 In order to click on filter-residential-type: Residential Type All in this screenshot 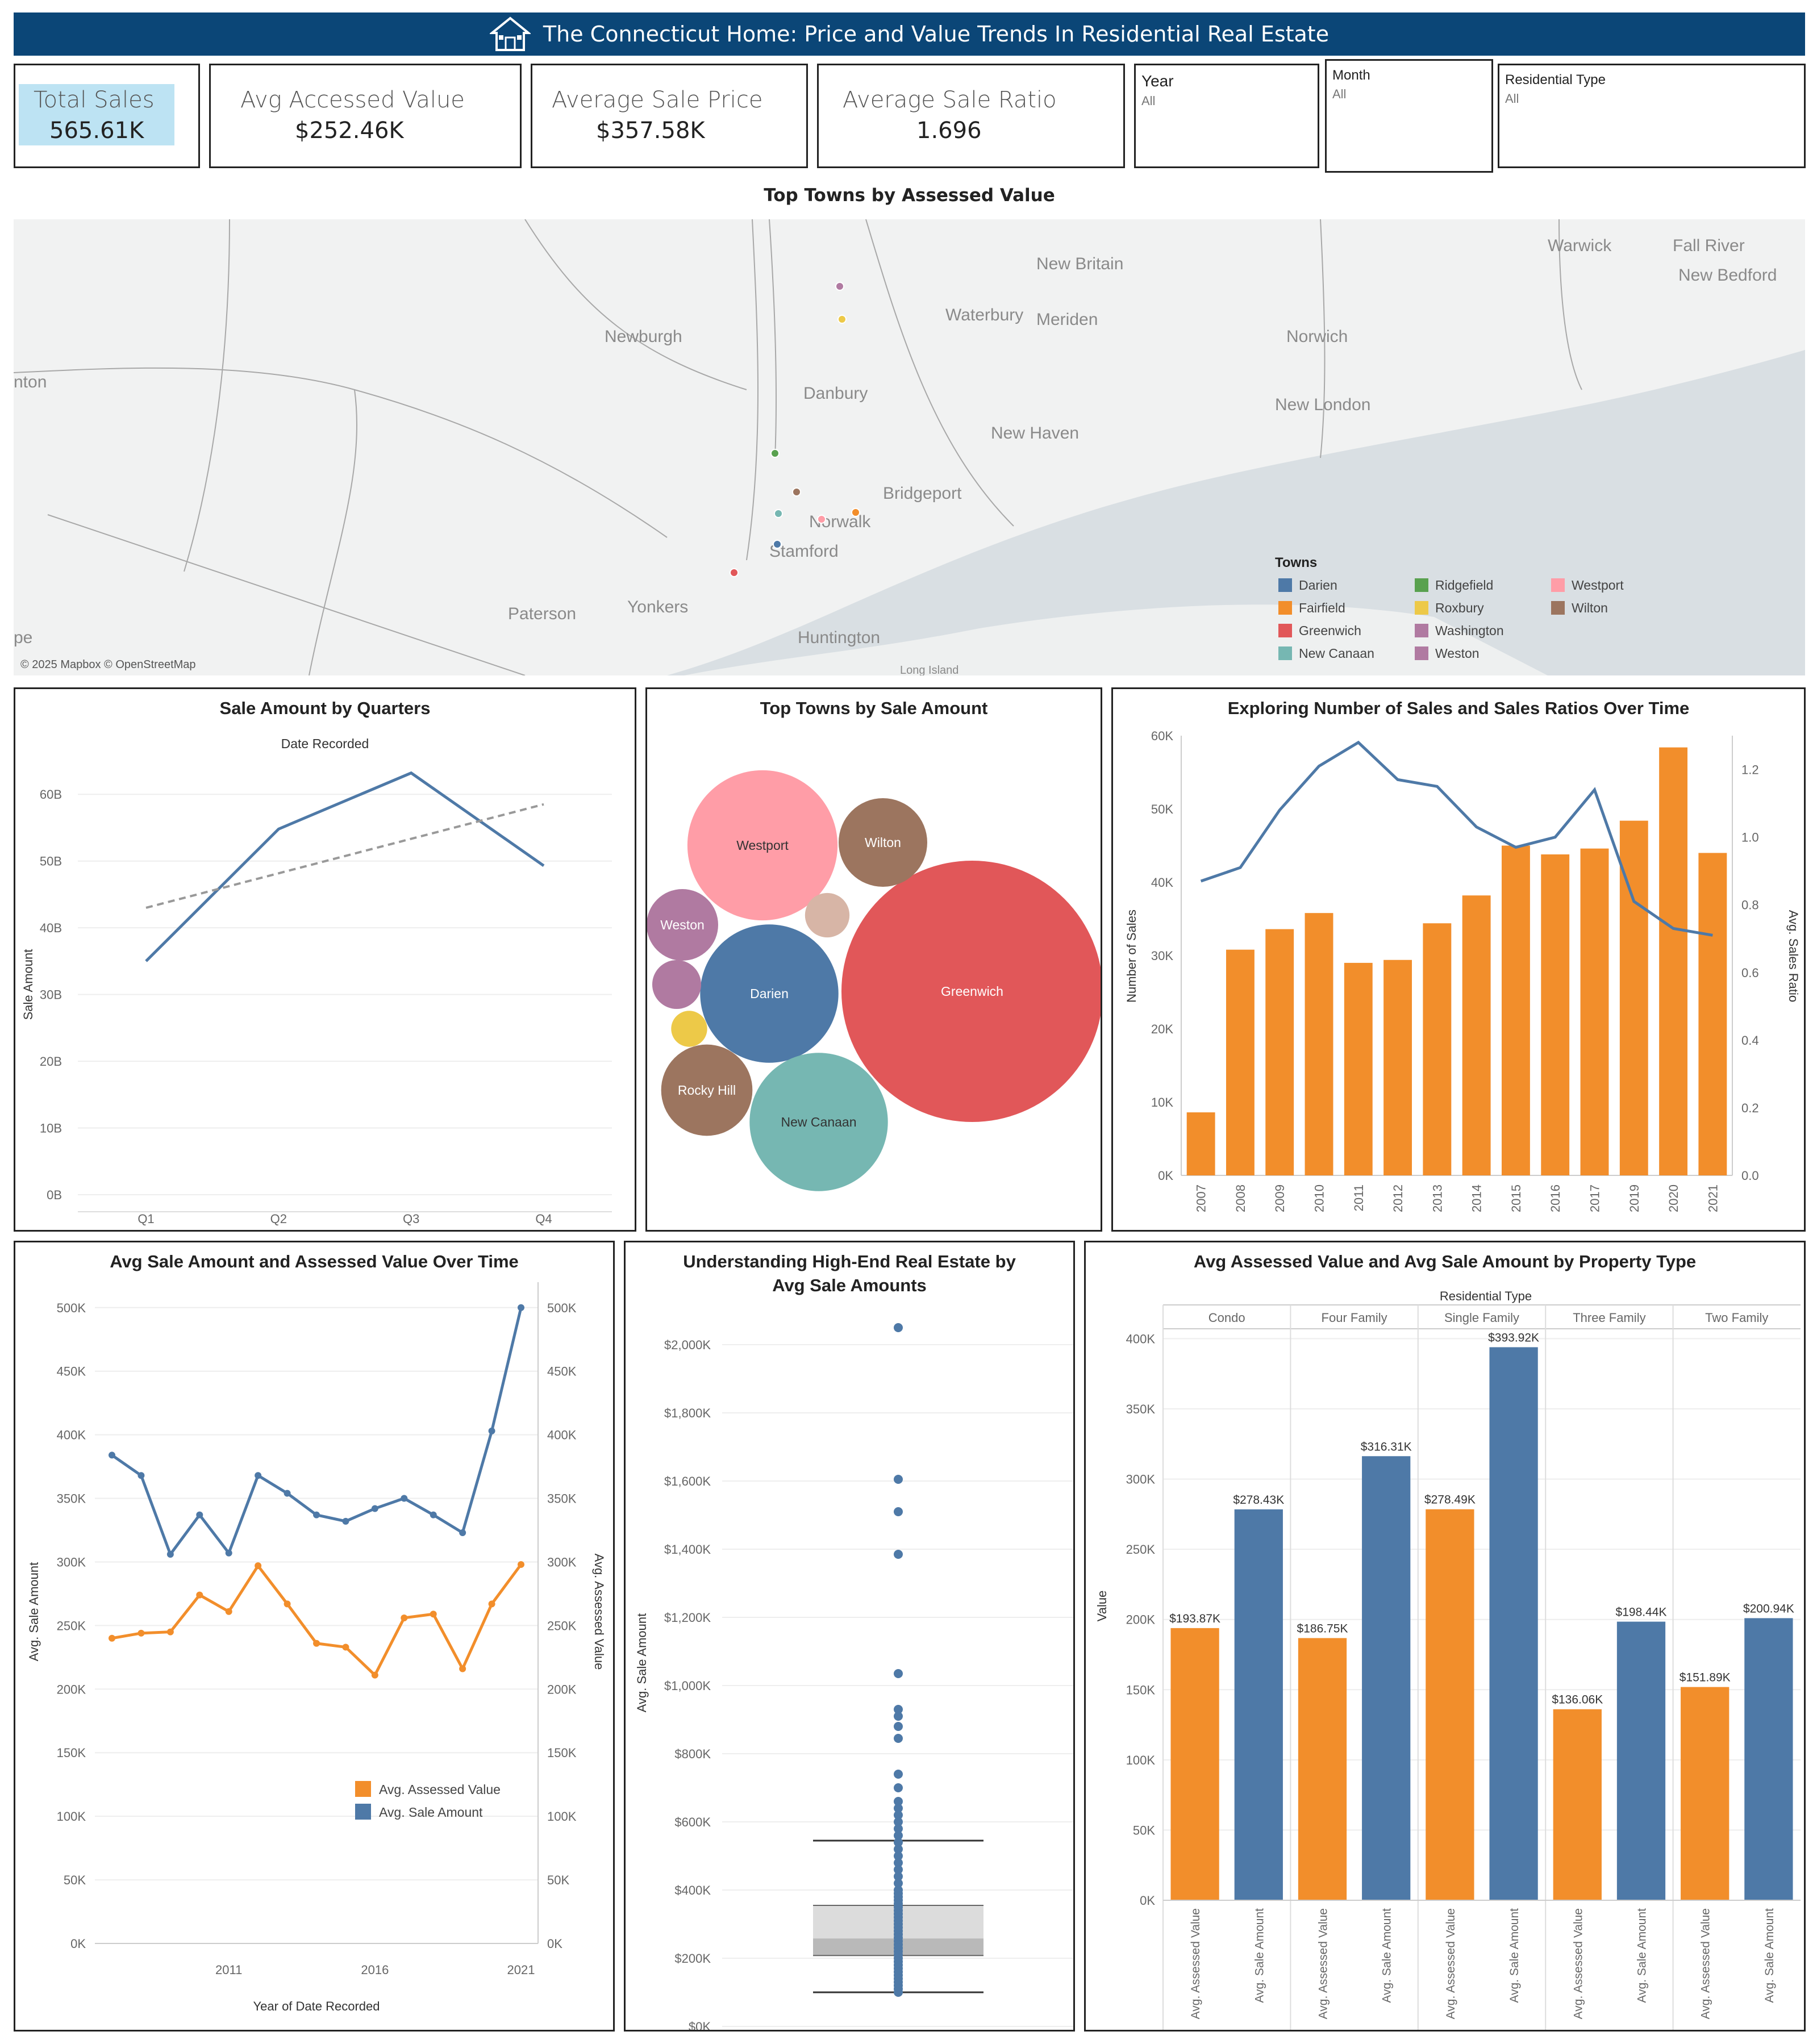, I will do `click(1652, 116)`.